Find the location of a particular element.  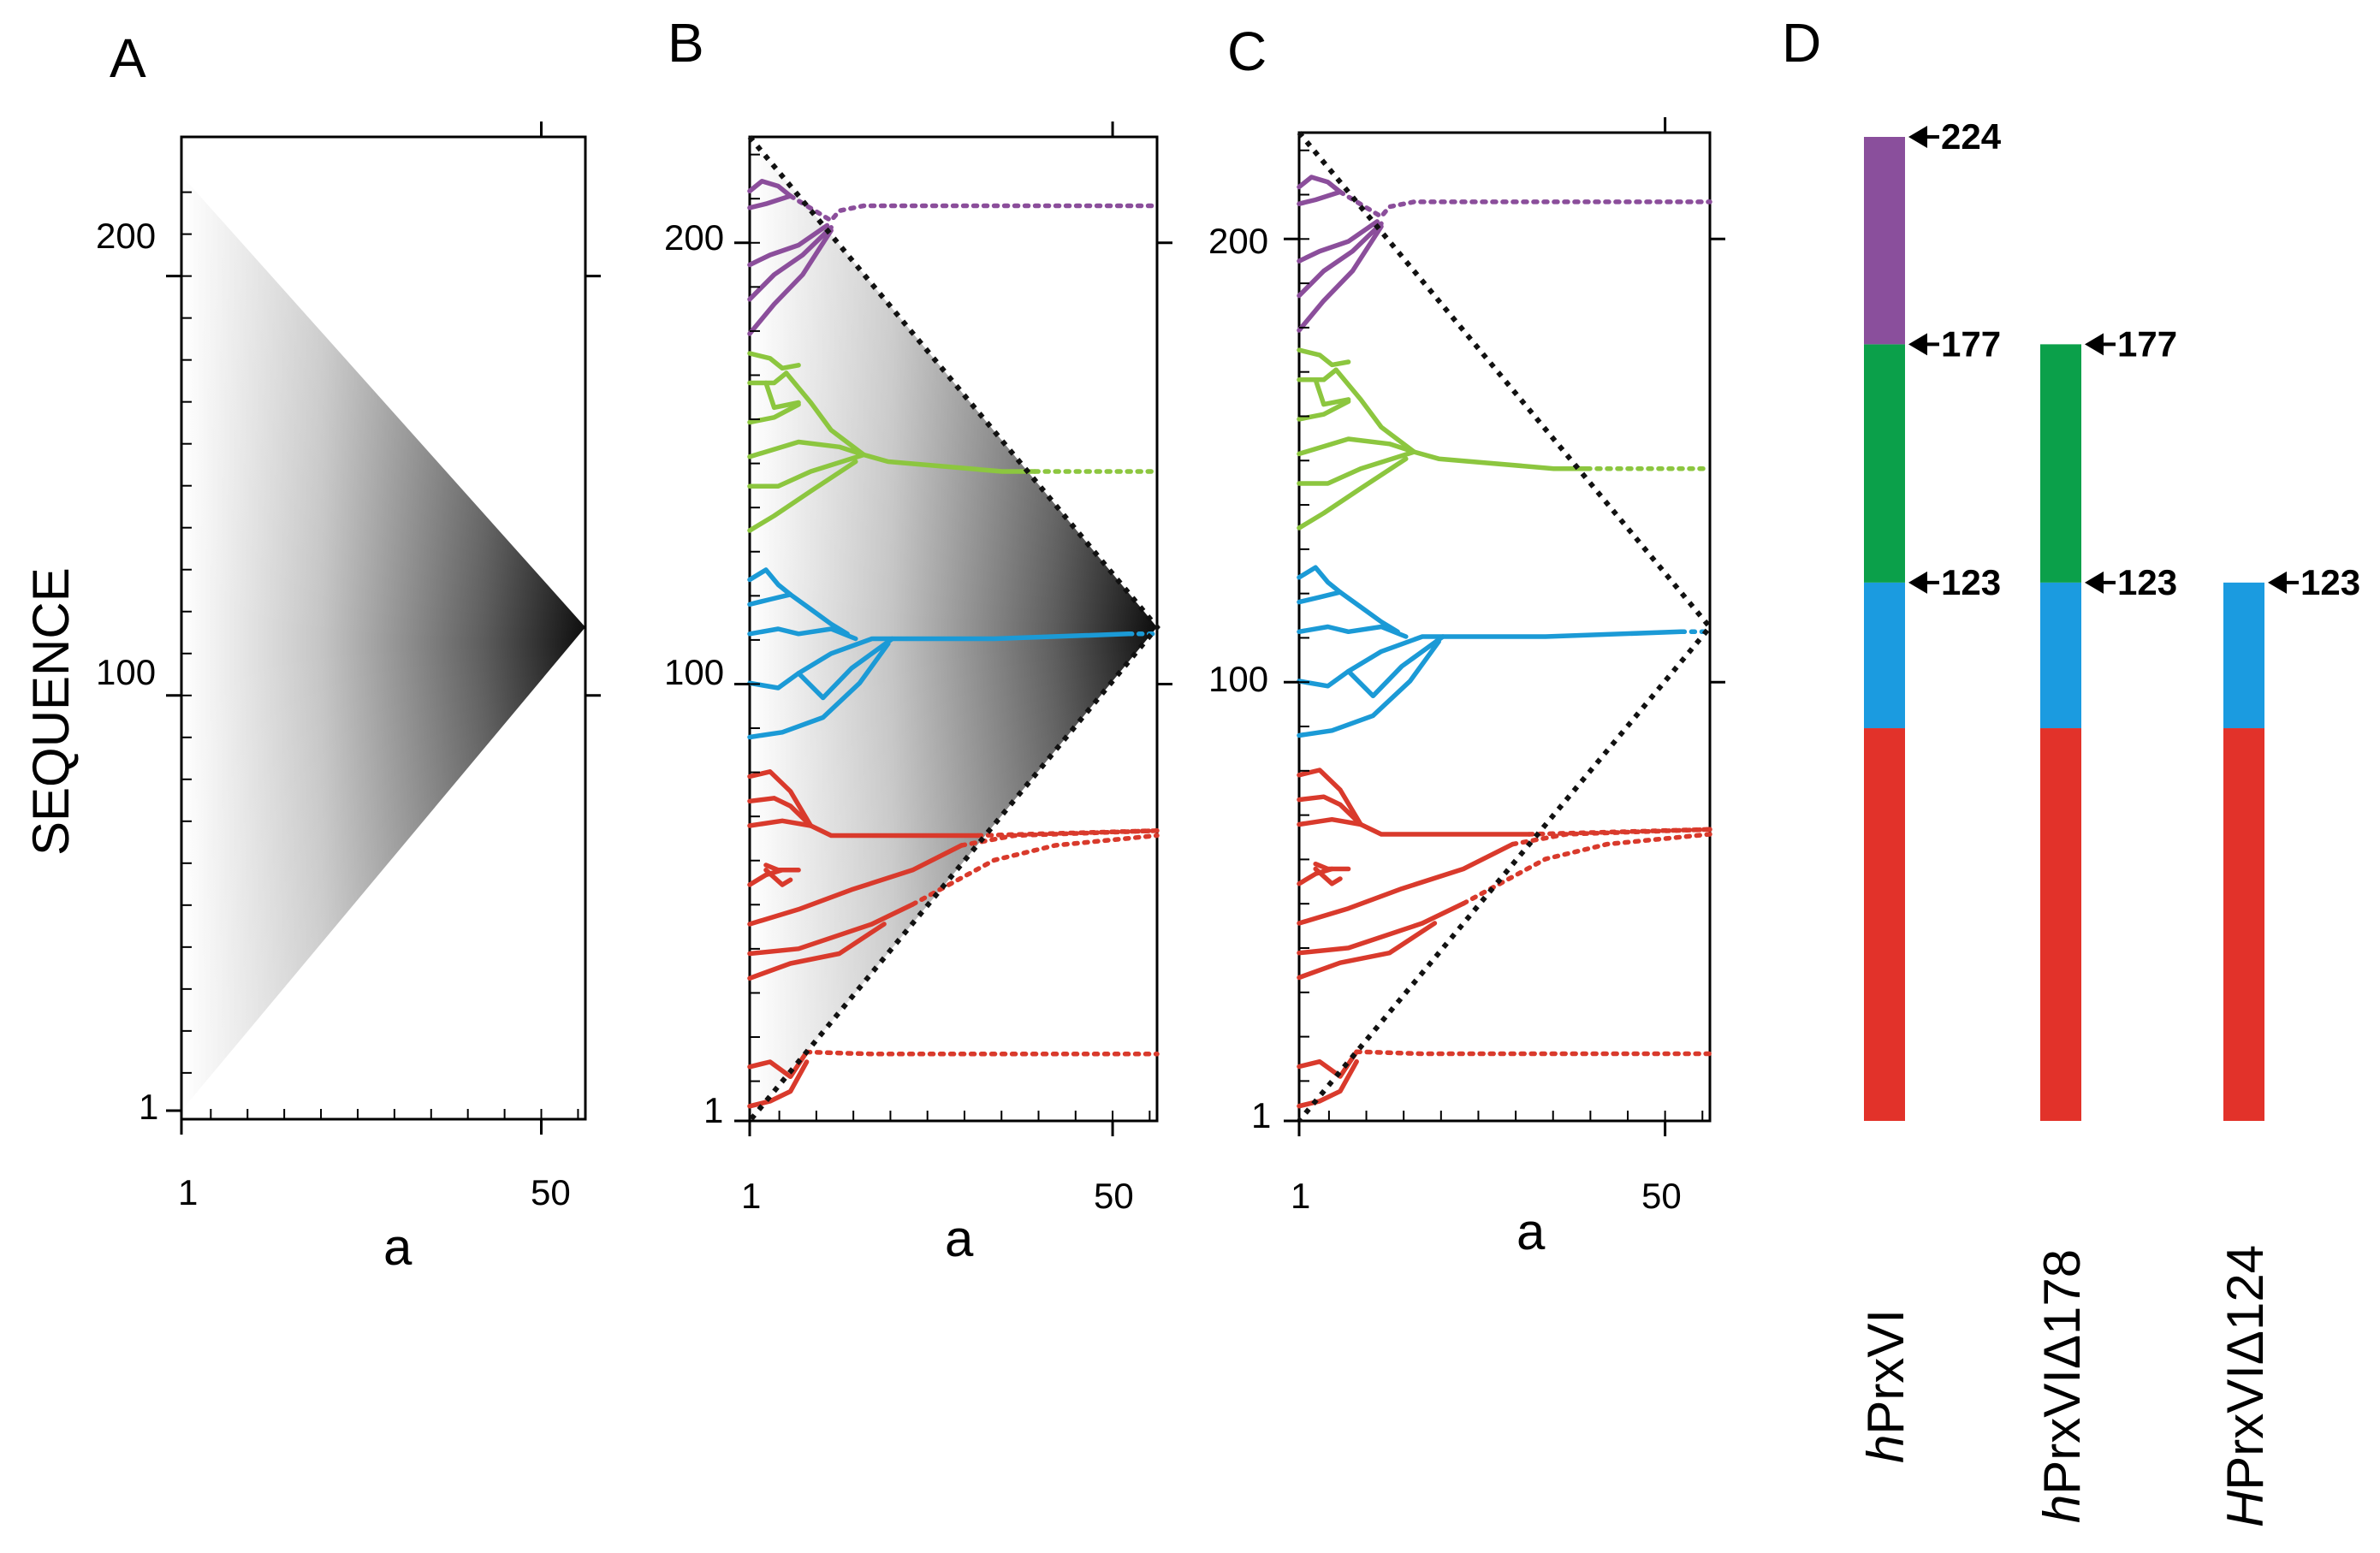

x-tick-c-50: 50 is located at coordinates (1661, 1196).